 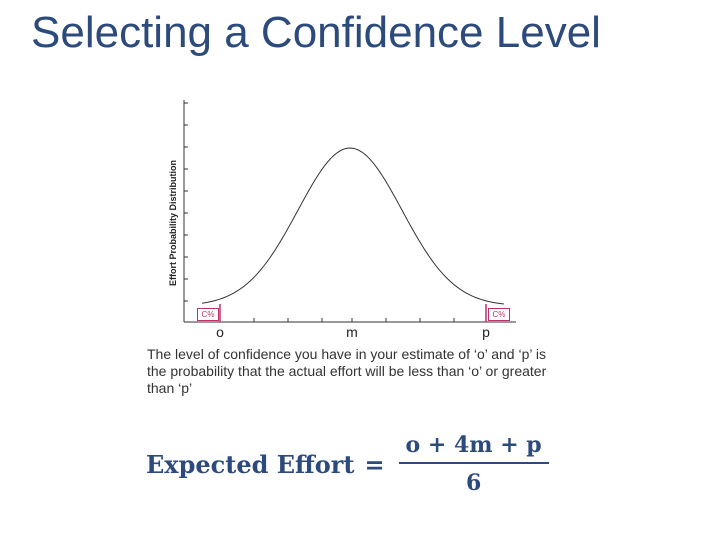 What do you see at coordinates (250, 464) in the screenshot?
I see `formula-lhs: Expected Effort` at bounding box center [250, 464].